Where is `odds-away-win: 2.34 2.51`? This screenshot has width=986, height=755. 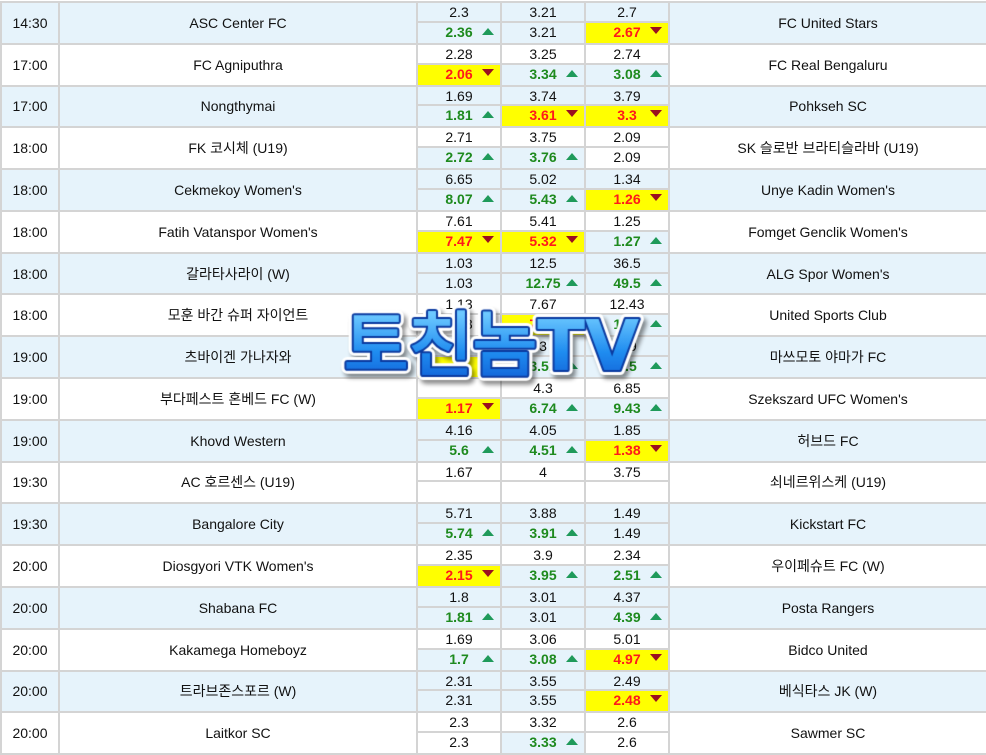
odds-away-win: 2.34 2.51 is located at coordinates (627, 566).